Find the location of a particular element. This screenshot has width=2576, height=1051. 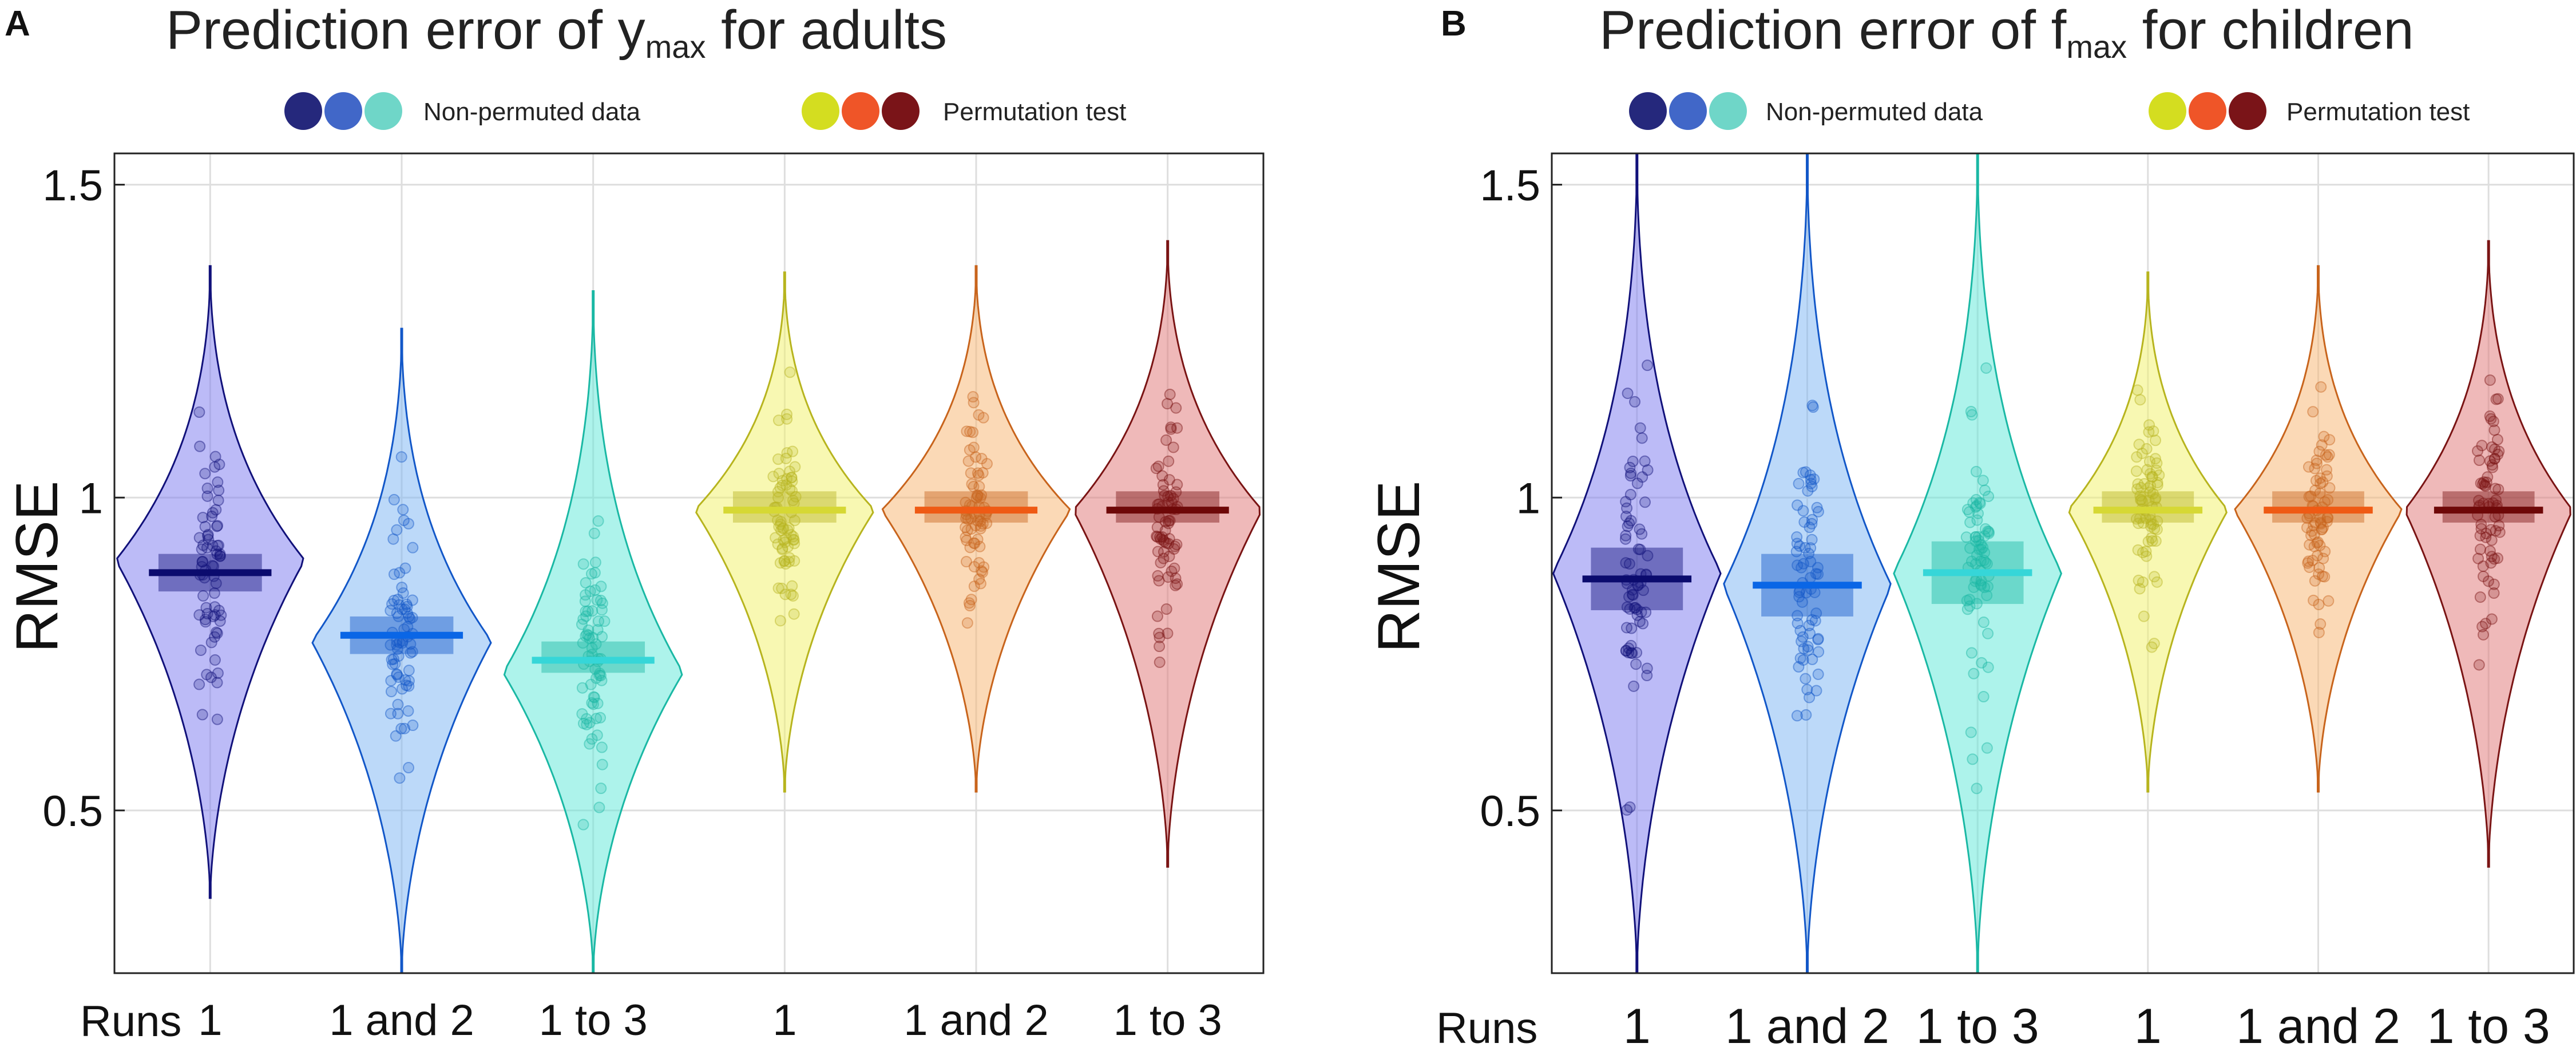

panel-b-title-main: Prediction error of f is located at coordinates (1833, 30).